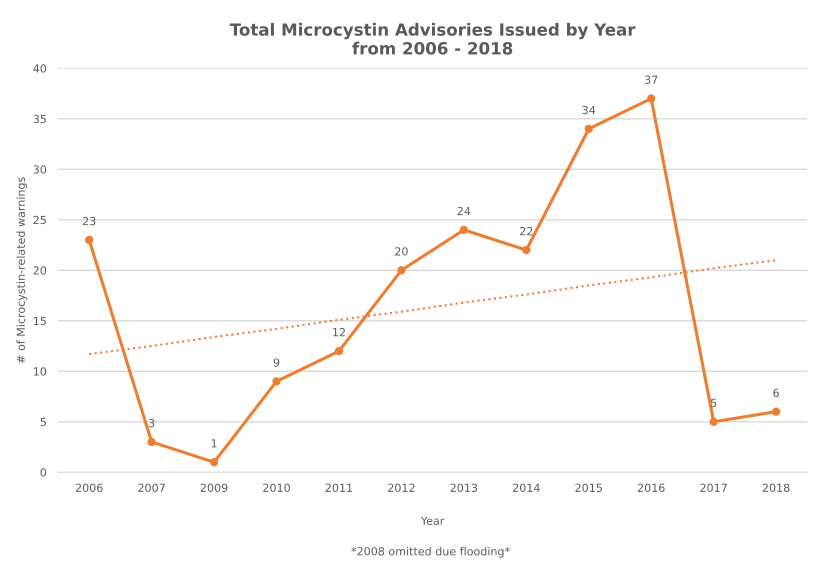  I want to click on data-label: 9, so click(277, 362).